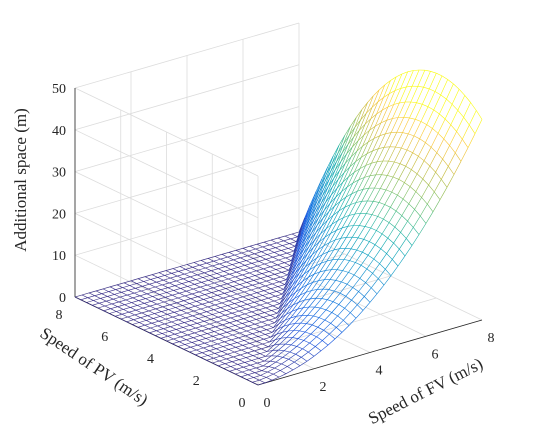 This screenshot has height=429, width=540. What do you see at coordinates (166, 174) in the screenshot?
I see `gridline-z-wall` at bounding box center [166, 174].